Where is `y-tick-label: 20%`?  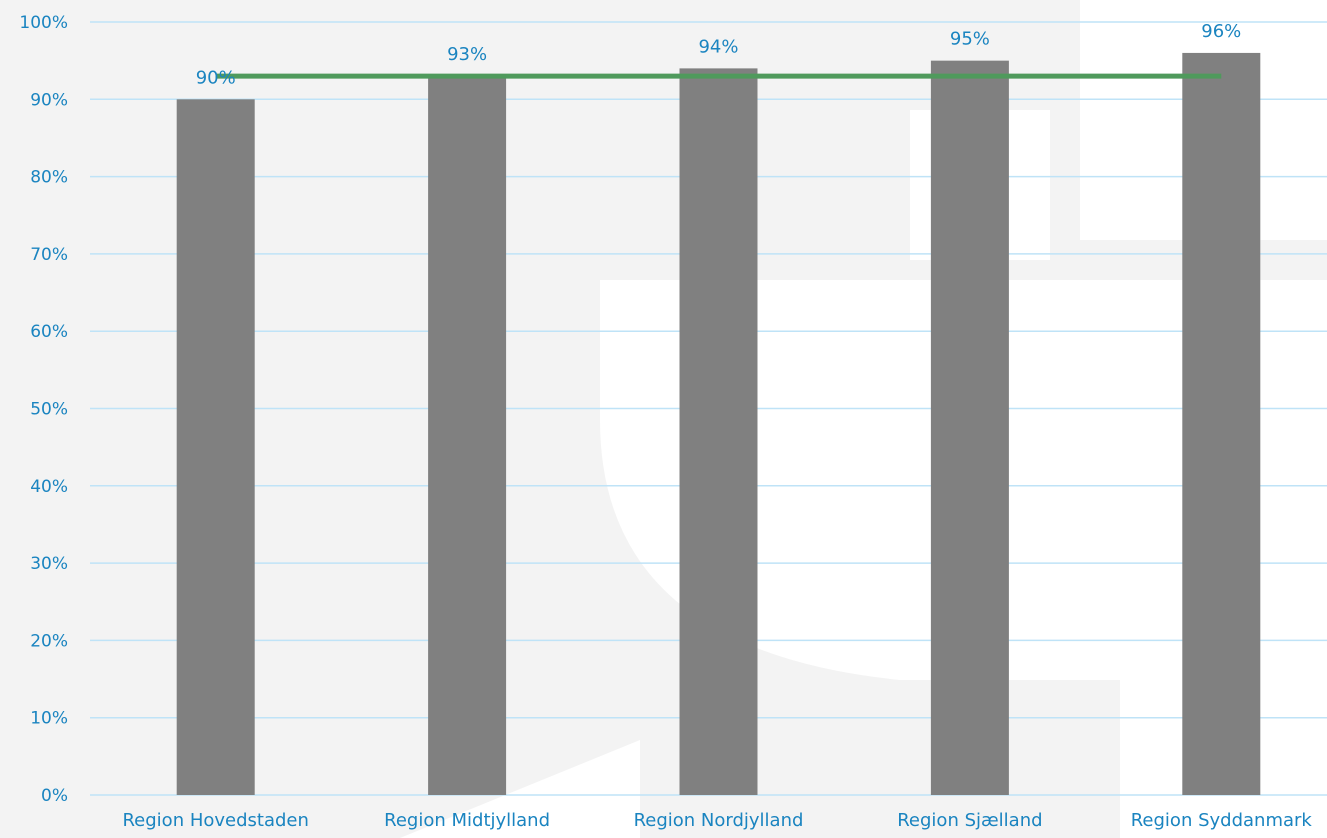 y-tick-label: 20% is located at coordinates (49, 641).